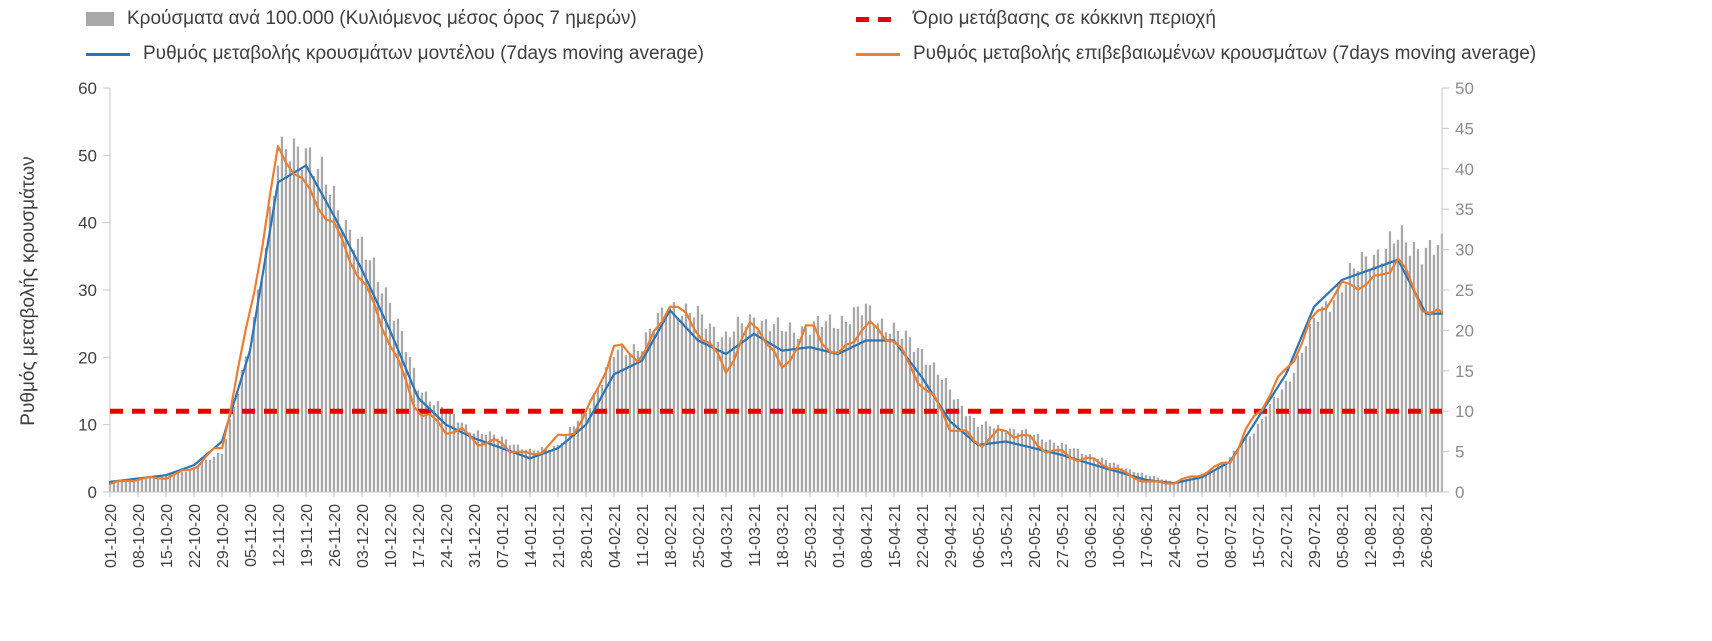 The width and height of the screenshot is (1712, 641). What do you see at coordinates (279, 535) in the screenshot?
I see `svg-text: 12-11-20` at bounding box center [279, 535].